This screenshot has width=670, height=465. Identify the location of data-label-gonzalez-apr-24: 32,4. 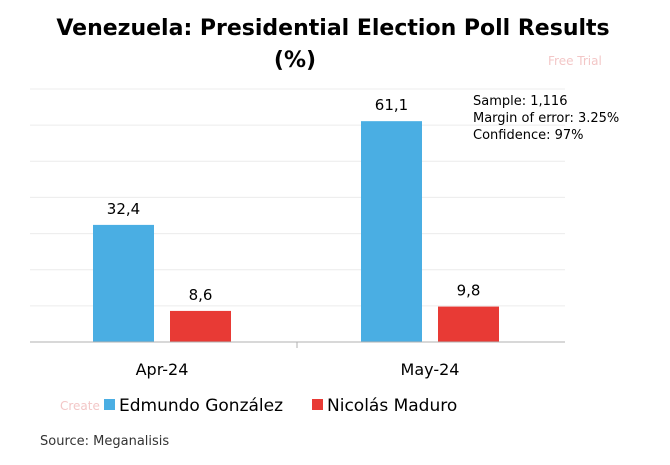
(123, 209).